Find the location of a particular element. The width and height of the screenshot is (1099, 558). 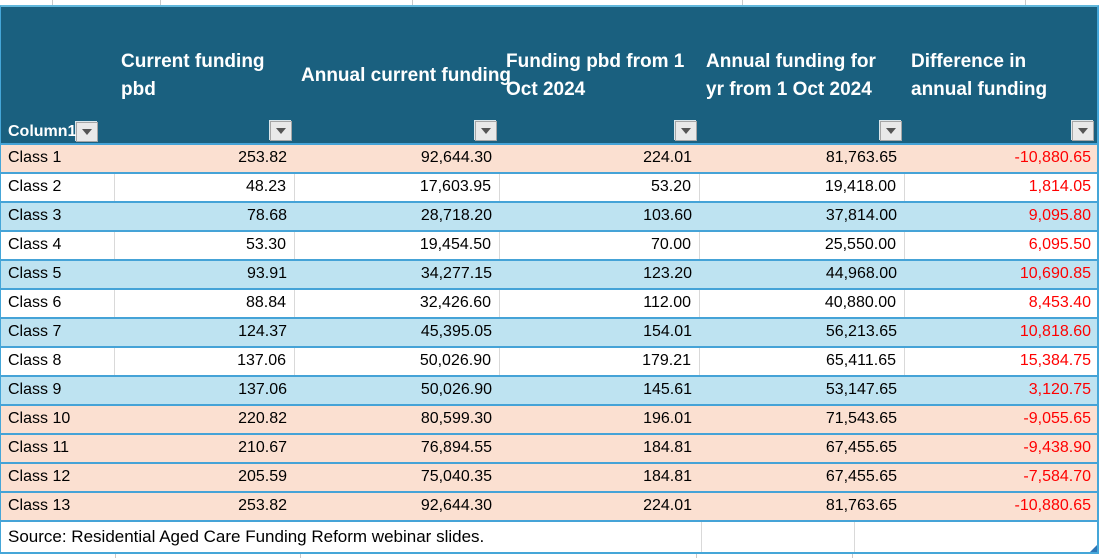

cell-difference: 9,095.80 is located at coordinates (1059, 215).